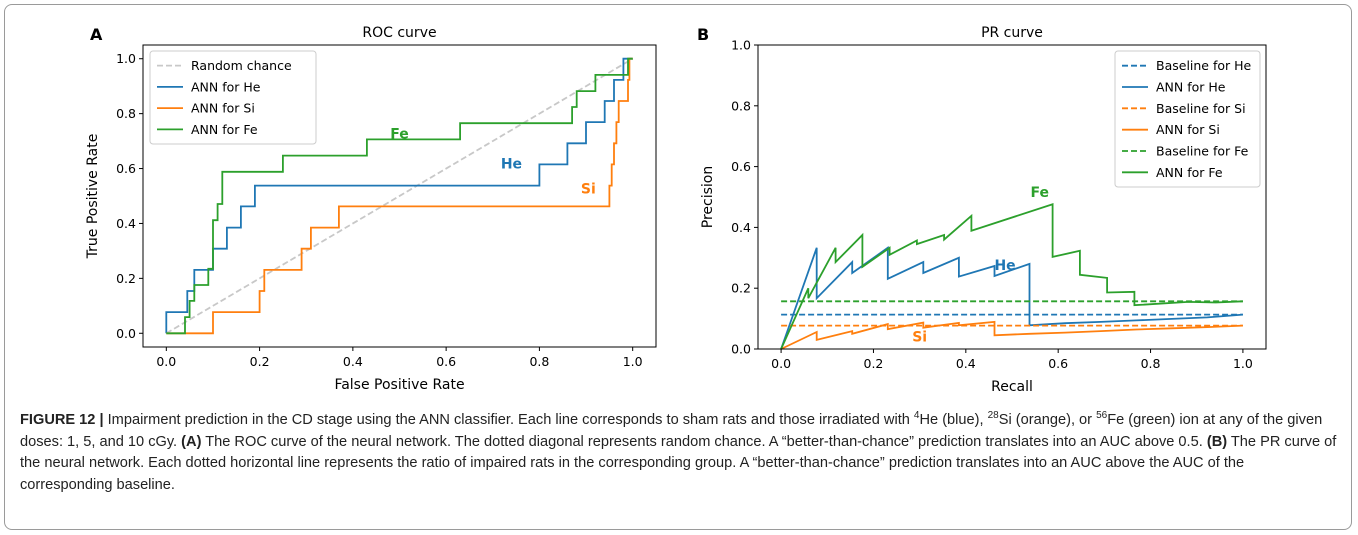 This screenshot has height=535, width=1358. What do you see at coordinates (191, 441) in the screenshot?
I see `caption-label-a: (A)` at bounding box center [191, 441].